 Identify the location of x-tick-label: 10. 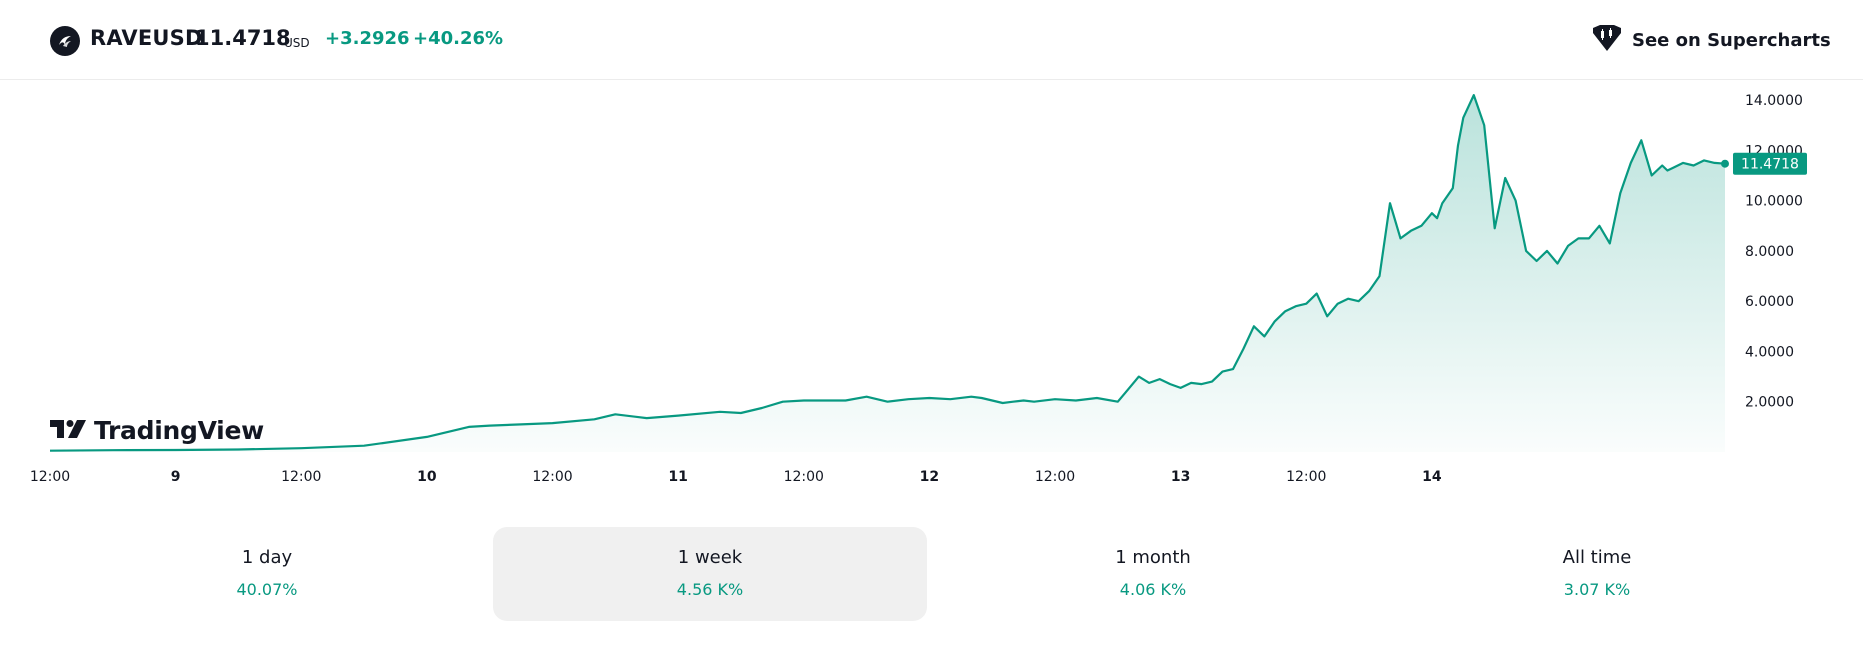
(427, 477).